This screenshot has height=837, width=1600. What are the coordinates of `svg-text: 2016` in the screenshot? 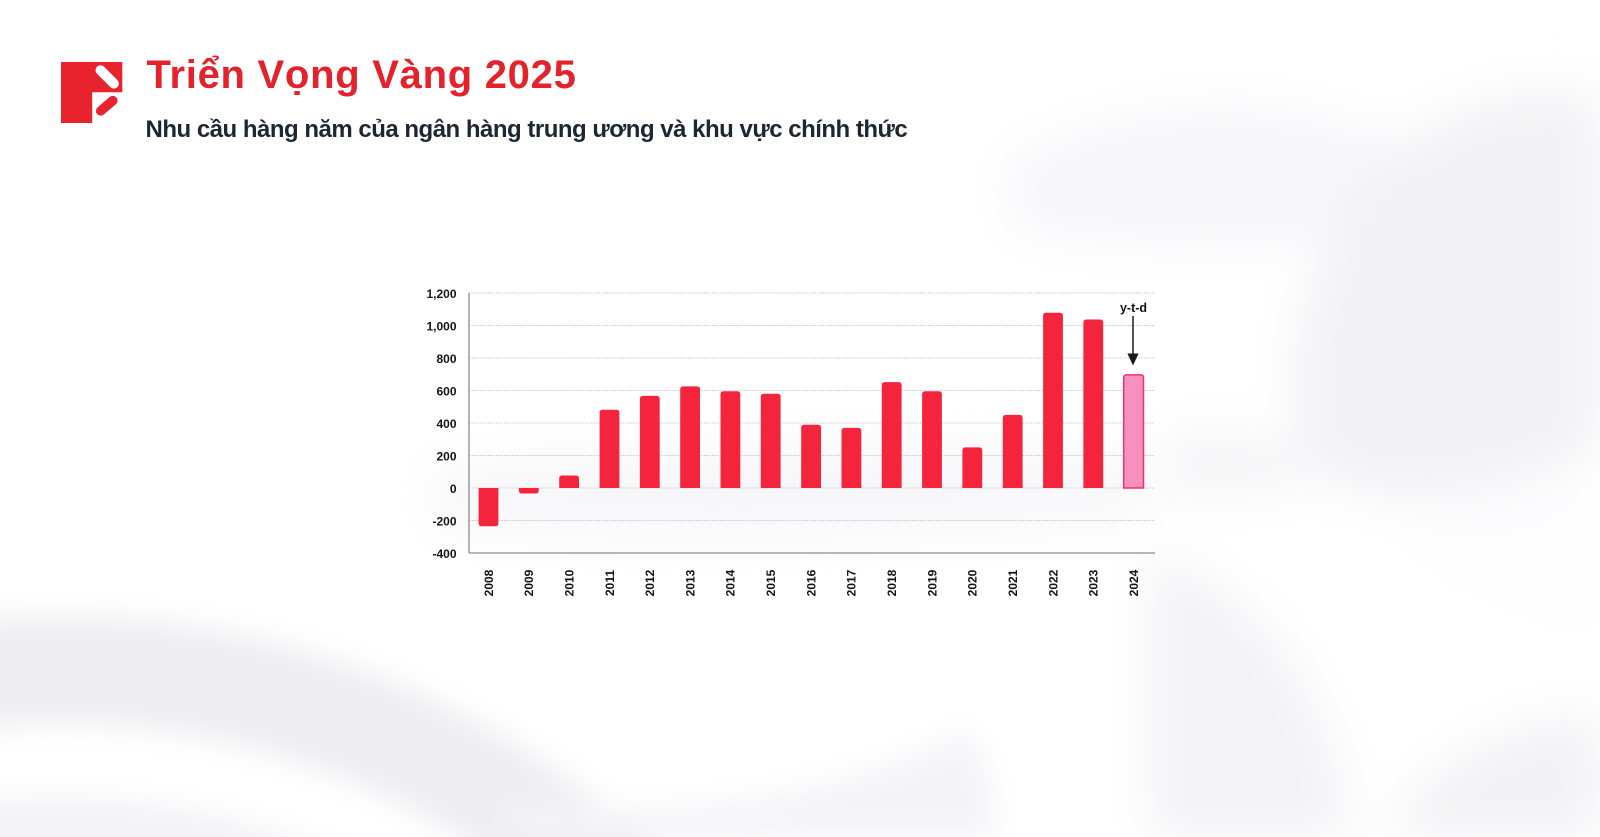 It's located at (811, 582).